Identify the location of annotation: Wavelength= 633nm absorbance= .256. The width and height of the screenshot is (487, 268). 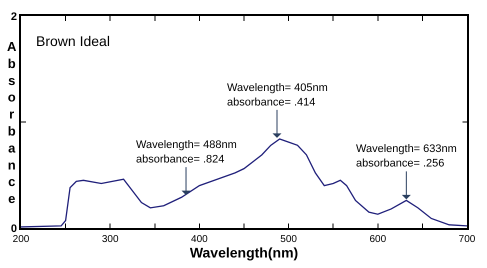
(406, 156).